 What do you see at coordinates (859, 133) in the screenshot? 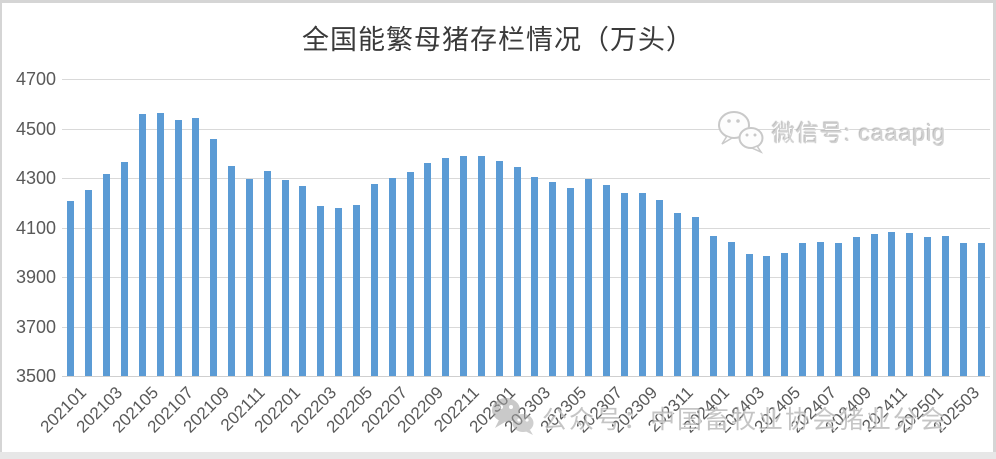
I see `wechat-id-text: 微信号: caaapig` at bounding box center [859, 133].